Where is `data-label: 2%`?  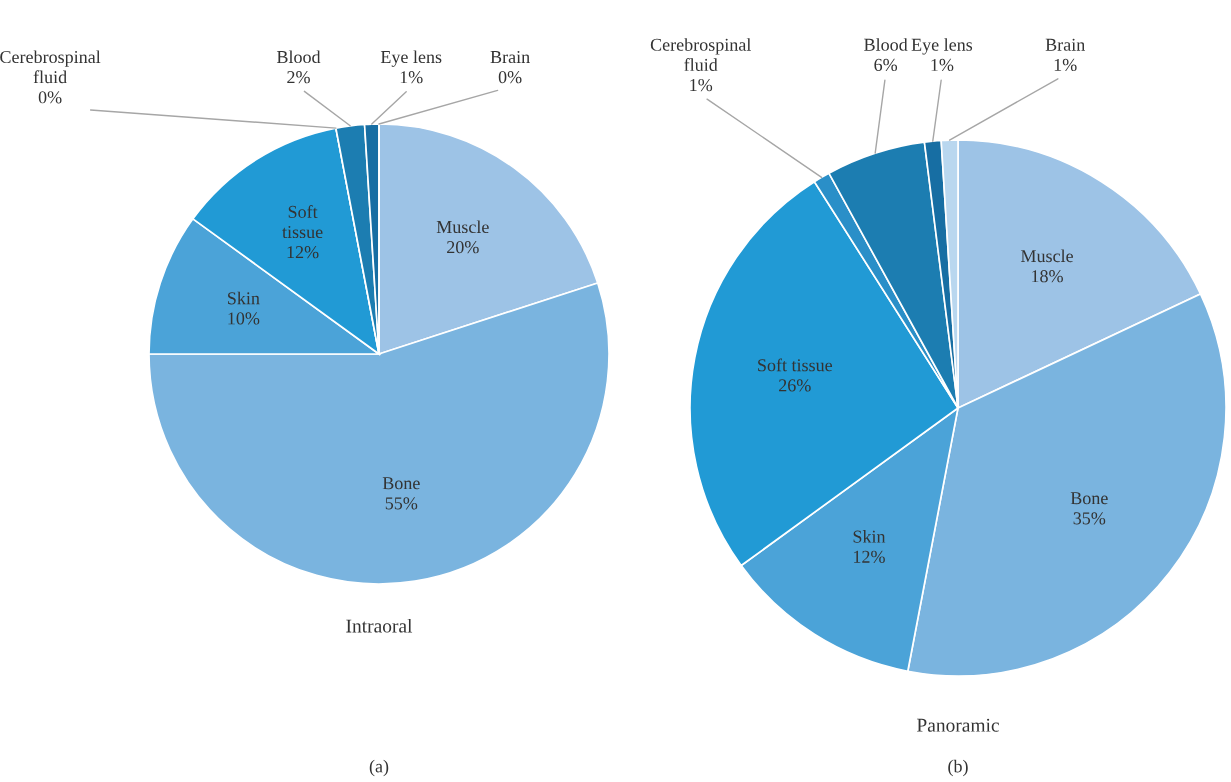 data-label: 2% is located at coordinates (298, 77).